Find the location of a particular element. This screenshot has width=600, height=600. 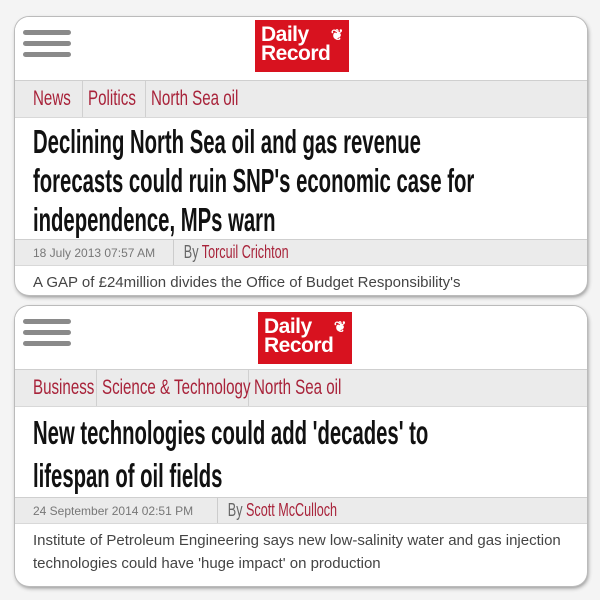

byline: By Torcuil Crichton is located at coordinates (231, 252).